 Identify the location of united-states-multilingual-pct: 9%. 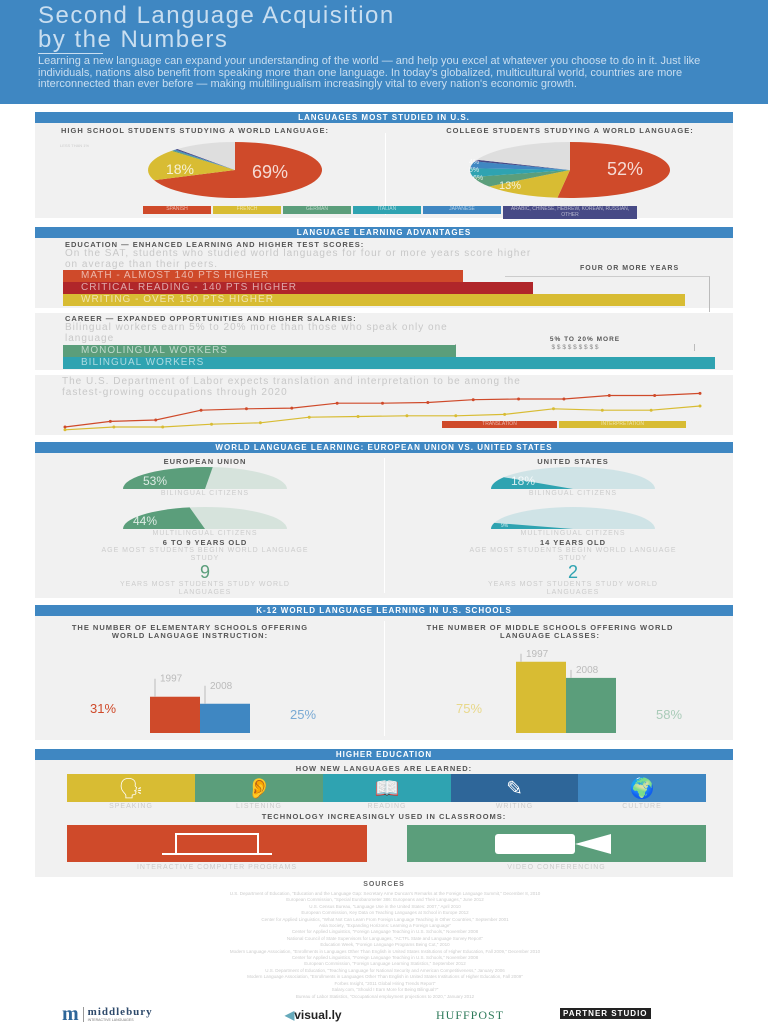
(505, 526).